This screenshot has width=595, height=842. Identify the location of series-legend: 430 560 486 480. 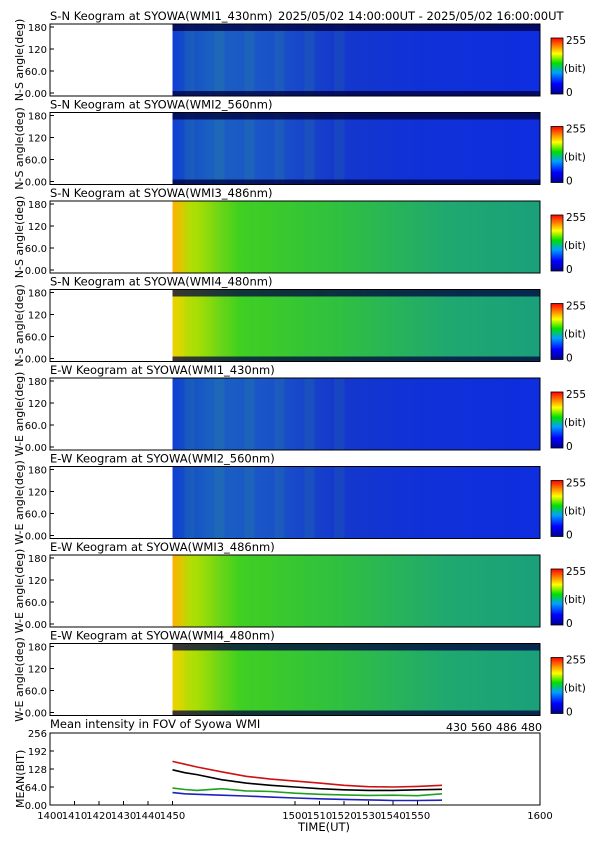
(494, 727).